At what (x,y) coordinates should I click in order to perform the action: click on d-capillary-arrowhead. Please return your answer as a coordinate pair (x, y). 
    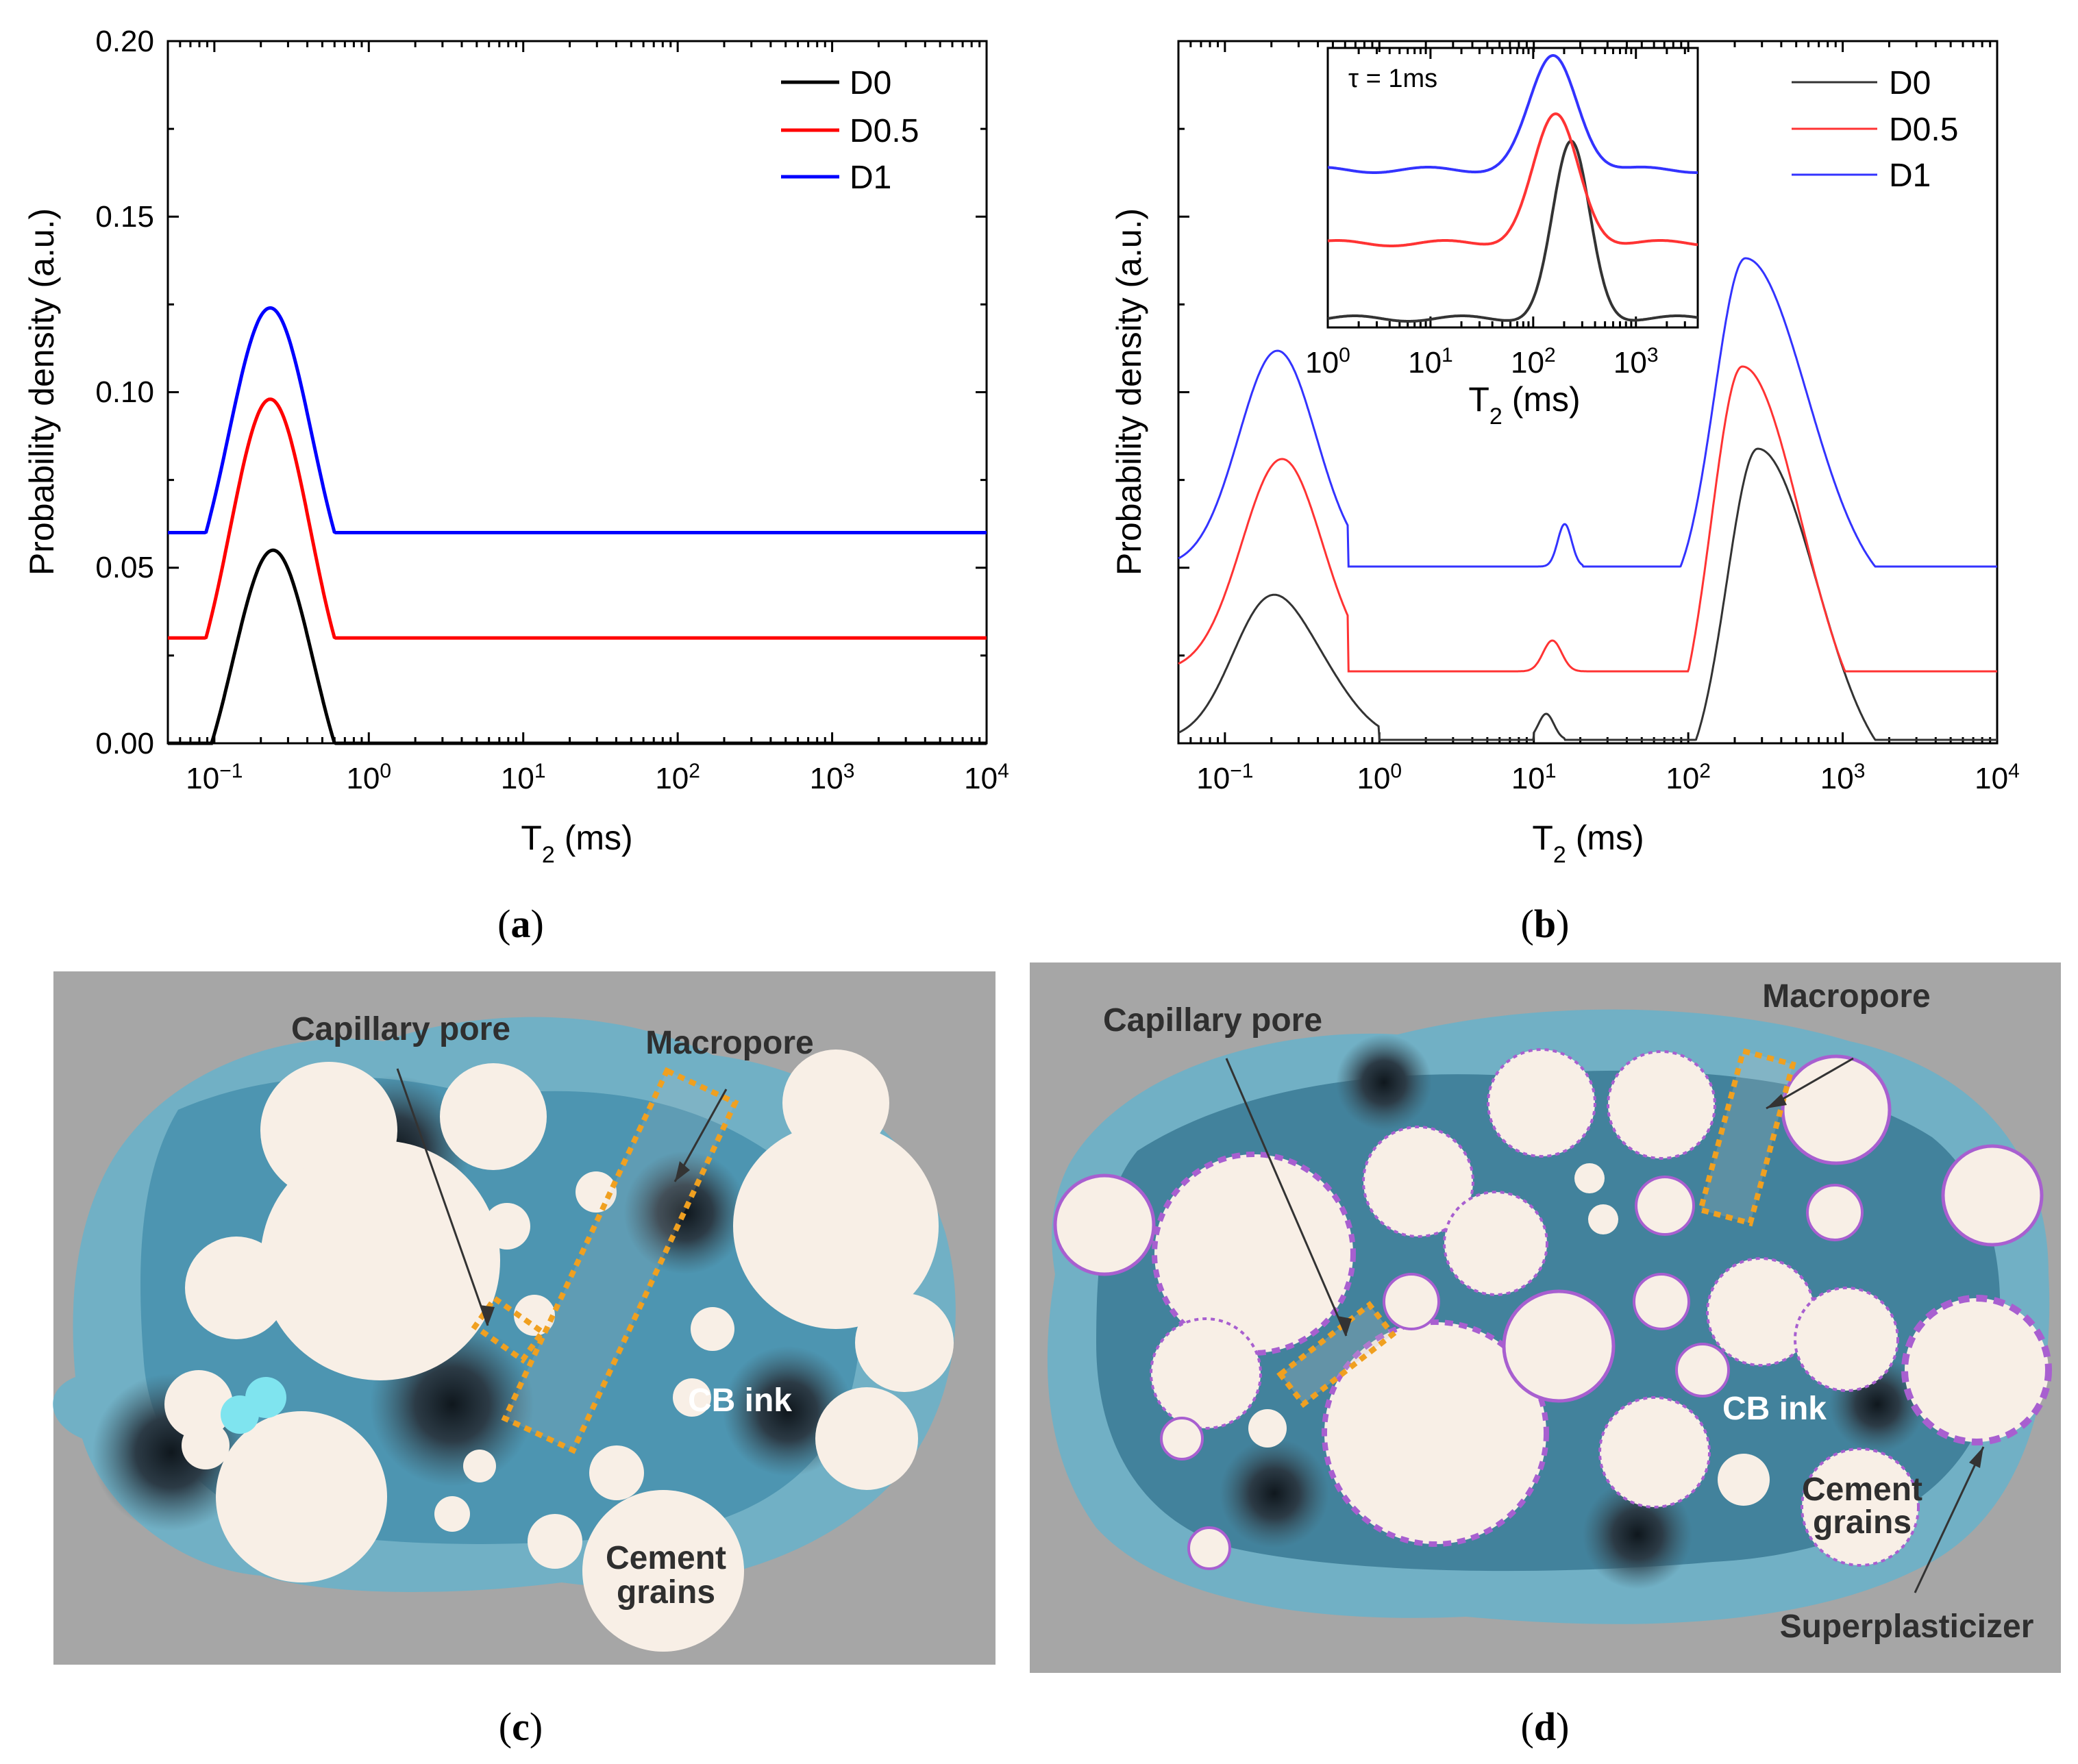
    Looking at the image, I should click on (1344, 1326).